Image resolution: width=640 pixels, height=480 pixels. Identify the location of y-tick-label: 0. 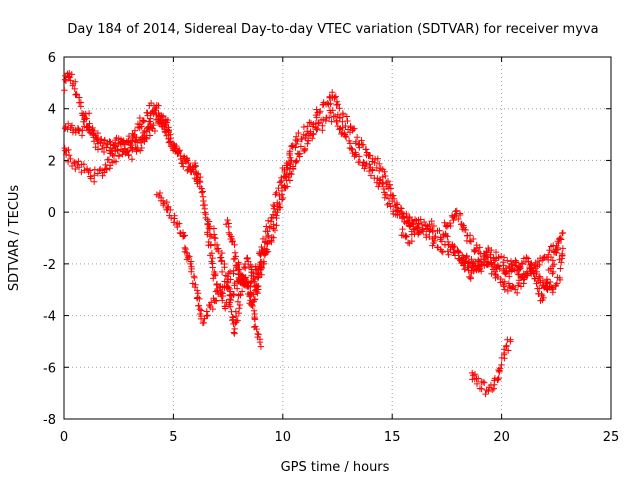
(52, 213).